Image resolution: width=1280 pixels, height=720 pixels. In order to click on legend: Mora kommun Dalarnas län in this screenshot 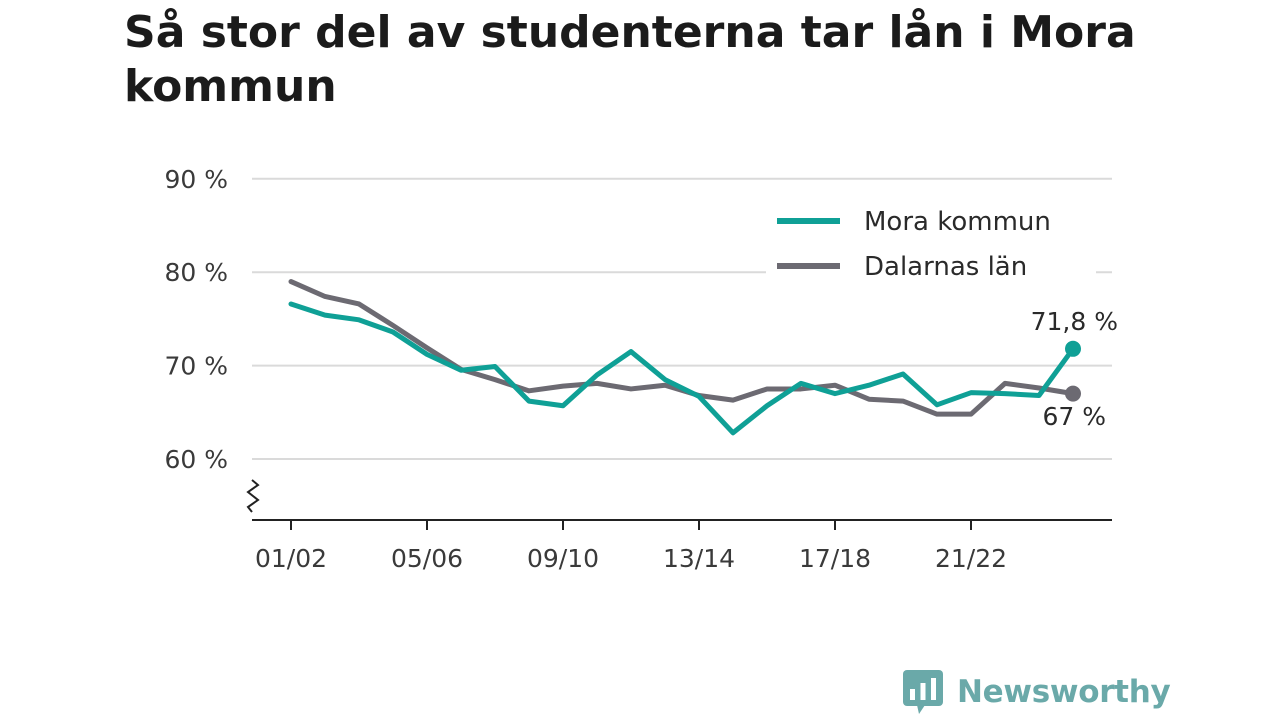, I will do `click(931, 241)`.